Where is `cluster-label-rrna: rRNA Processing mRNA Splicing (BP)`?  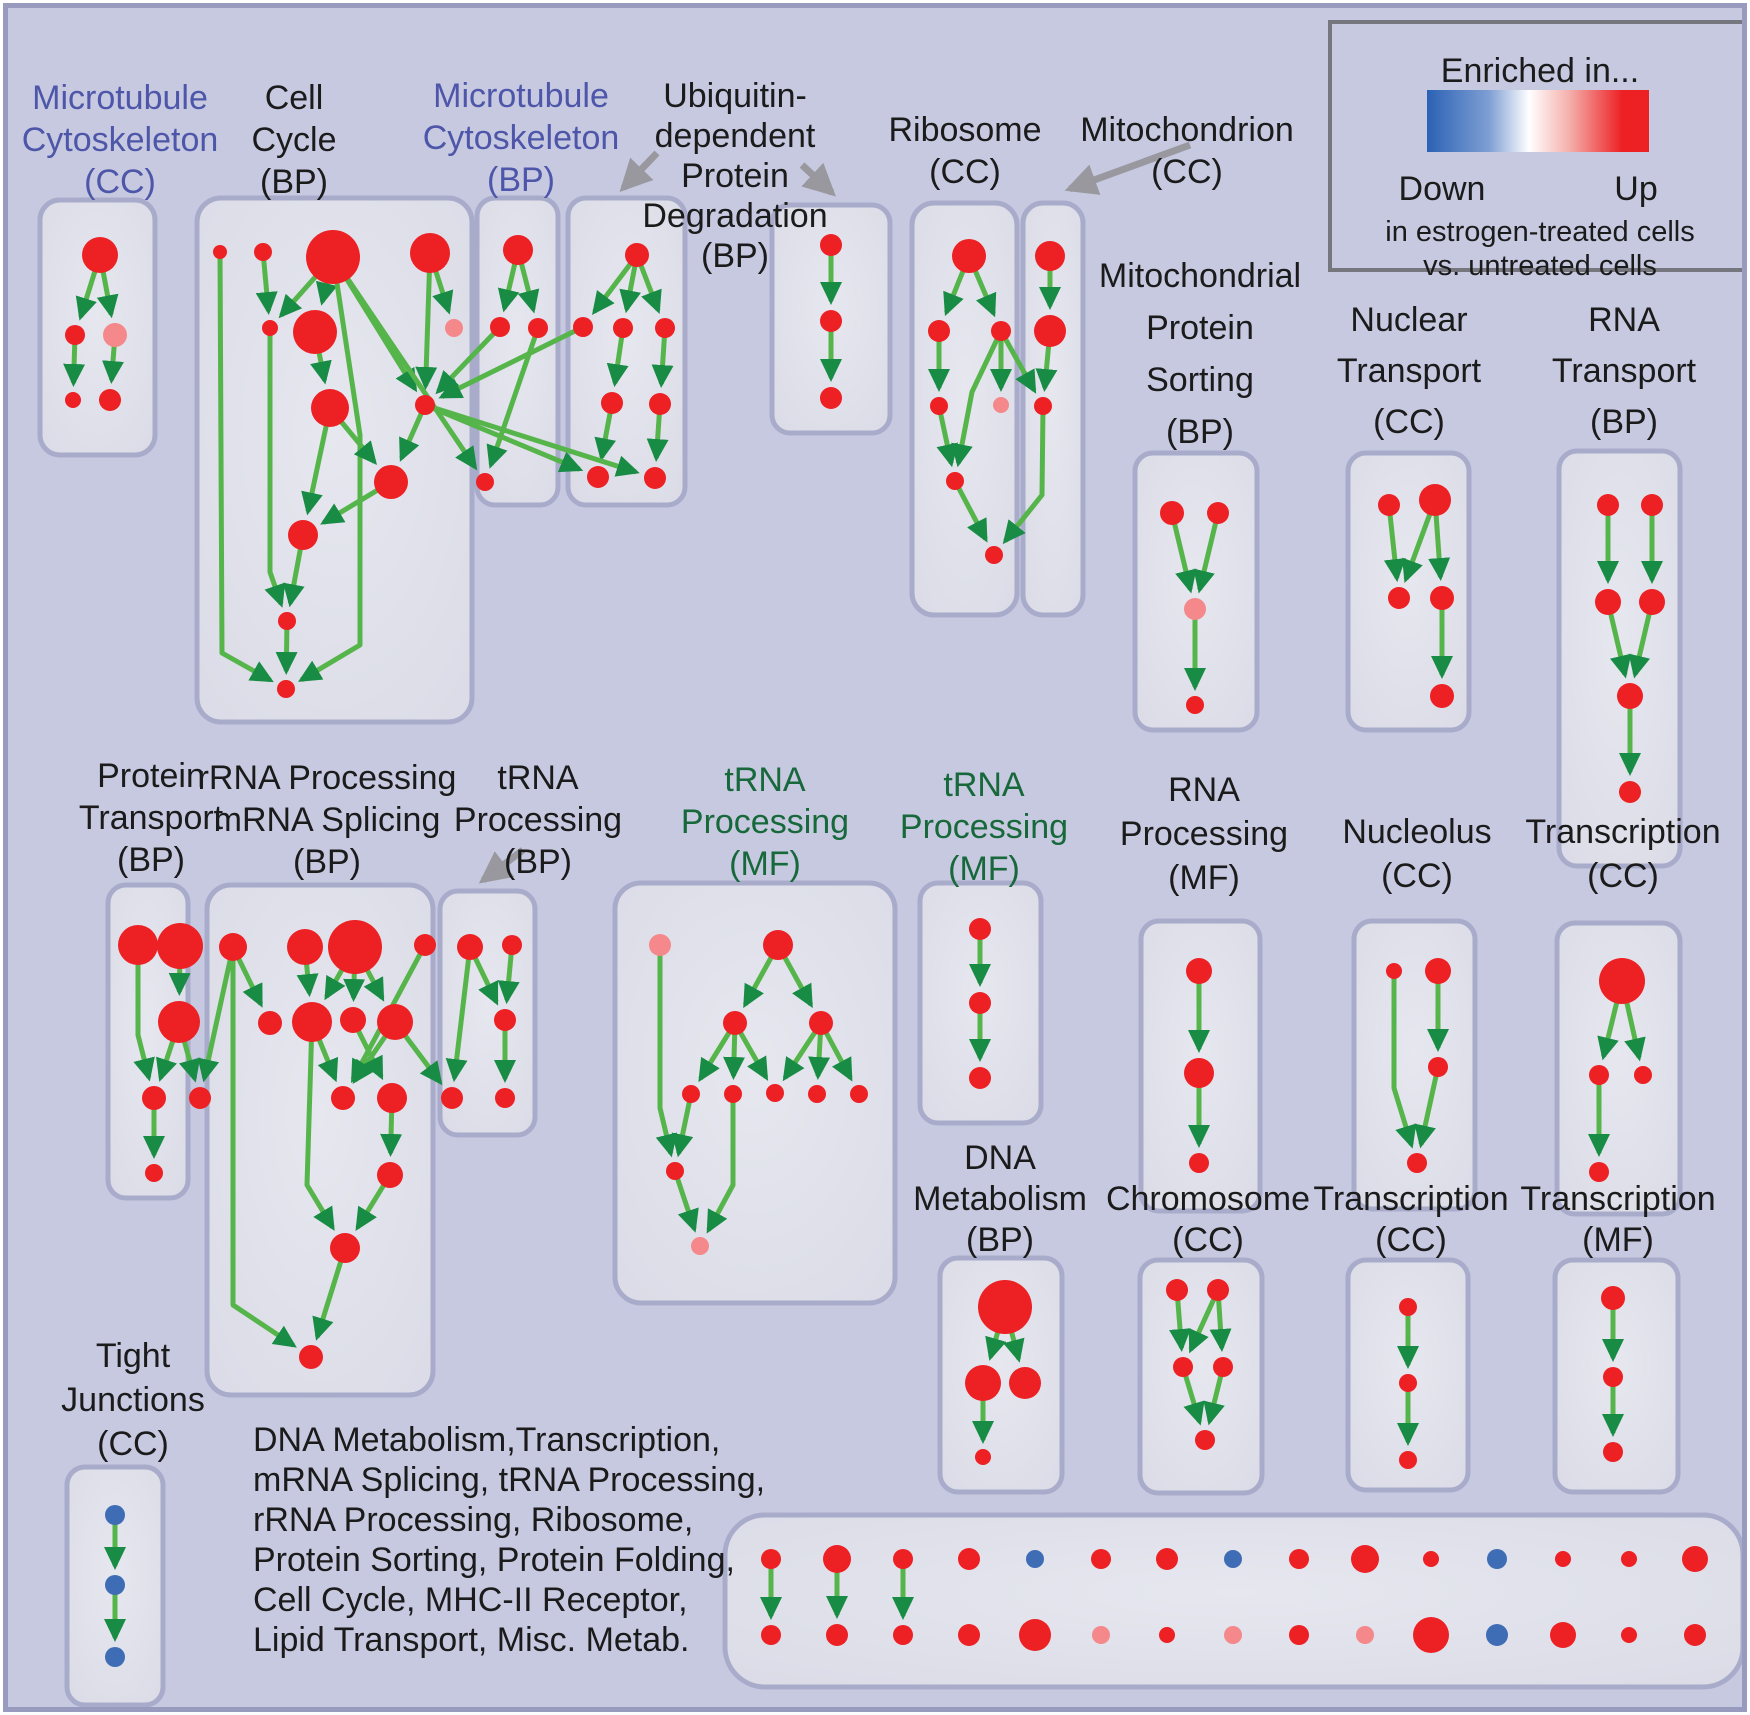
cluster-label-rrna: rRNA Processing mRNA Splicing (BP) is located at coordinates (327, 820).